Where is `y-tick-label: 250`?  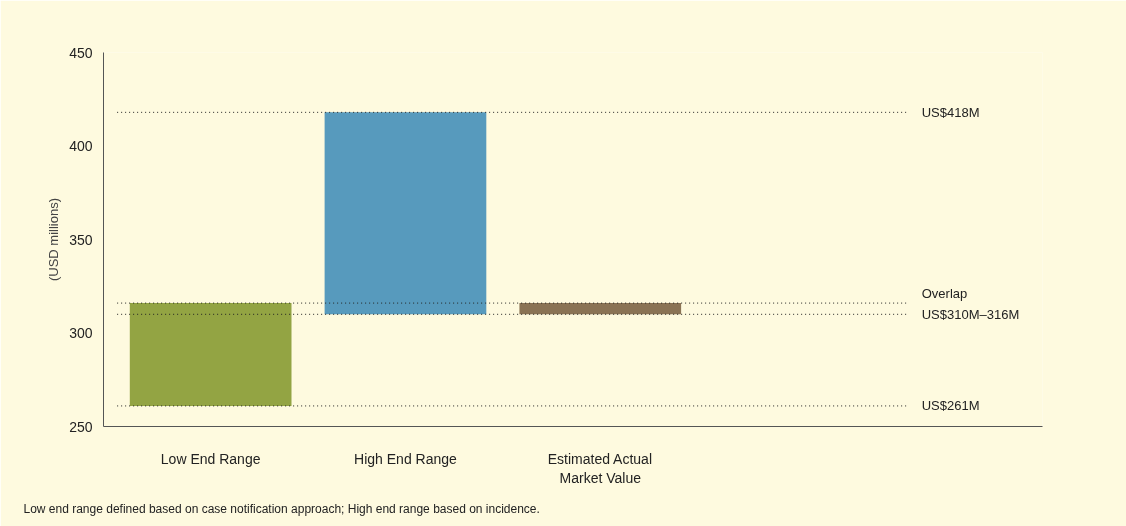 y-tick-label: 250 is located at coordinates (81, 426).